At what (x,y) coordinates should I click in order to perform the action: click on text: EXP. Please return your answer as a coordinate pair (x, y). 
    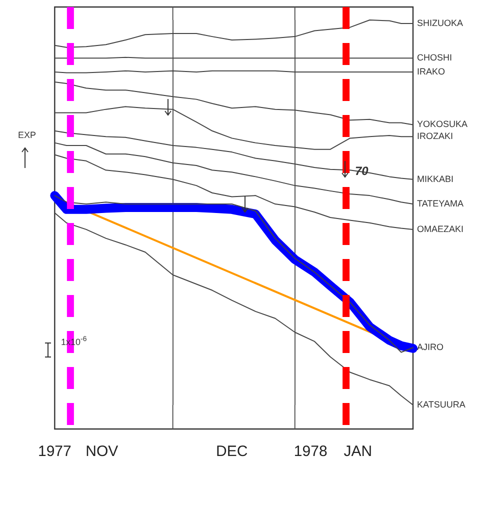
    Looking at the image, I should click on (27, 135).